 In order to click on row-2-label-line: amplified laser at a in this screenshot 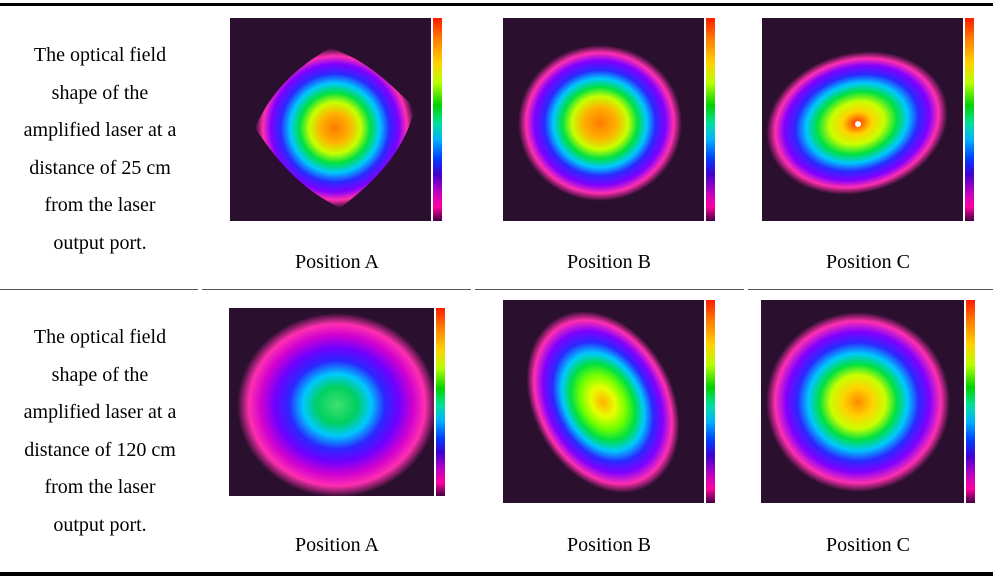, I will do `click(100, 412)`.